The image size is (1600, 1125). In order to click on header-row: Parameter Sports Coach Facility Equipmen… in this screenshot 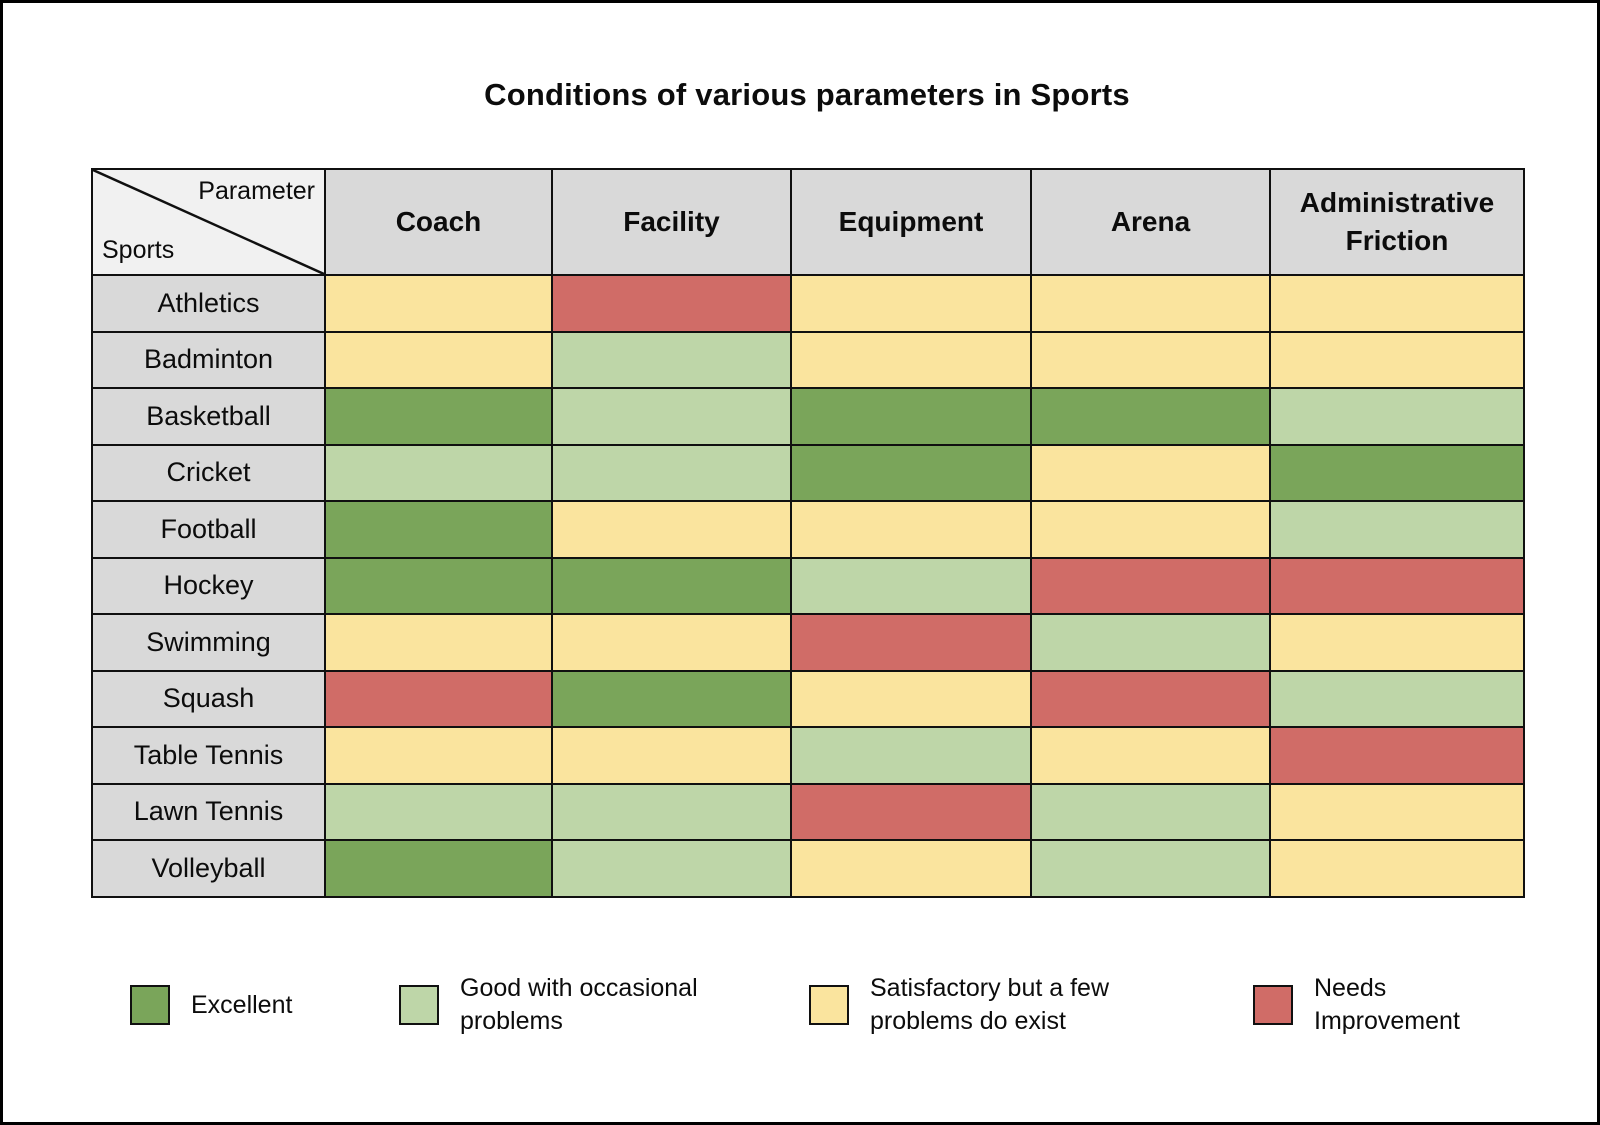, I will do `click(808, 222)`.